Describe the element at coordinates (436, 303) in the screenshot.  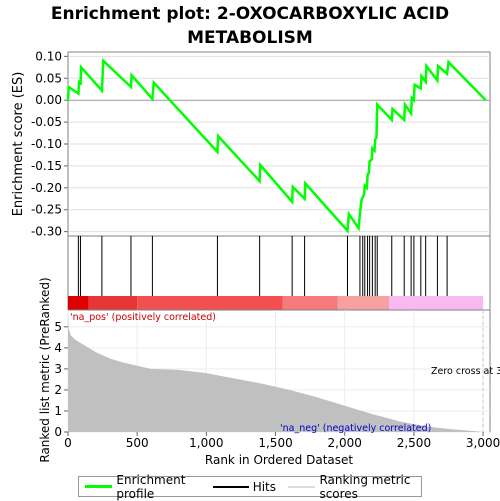
I see `rank-bar-negative` at that location.